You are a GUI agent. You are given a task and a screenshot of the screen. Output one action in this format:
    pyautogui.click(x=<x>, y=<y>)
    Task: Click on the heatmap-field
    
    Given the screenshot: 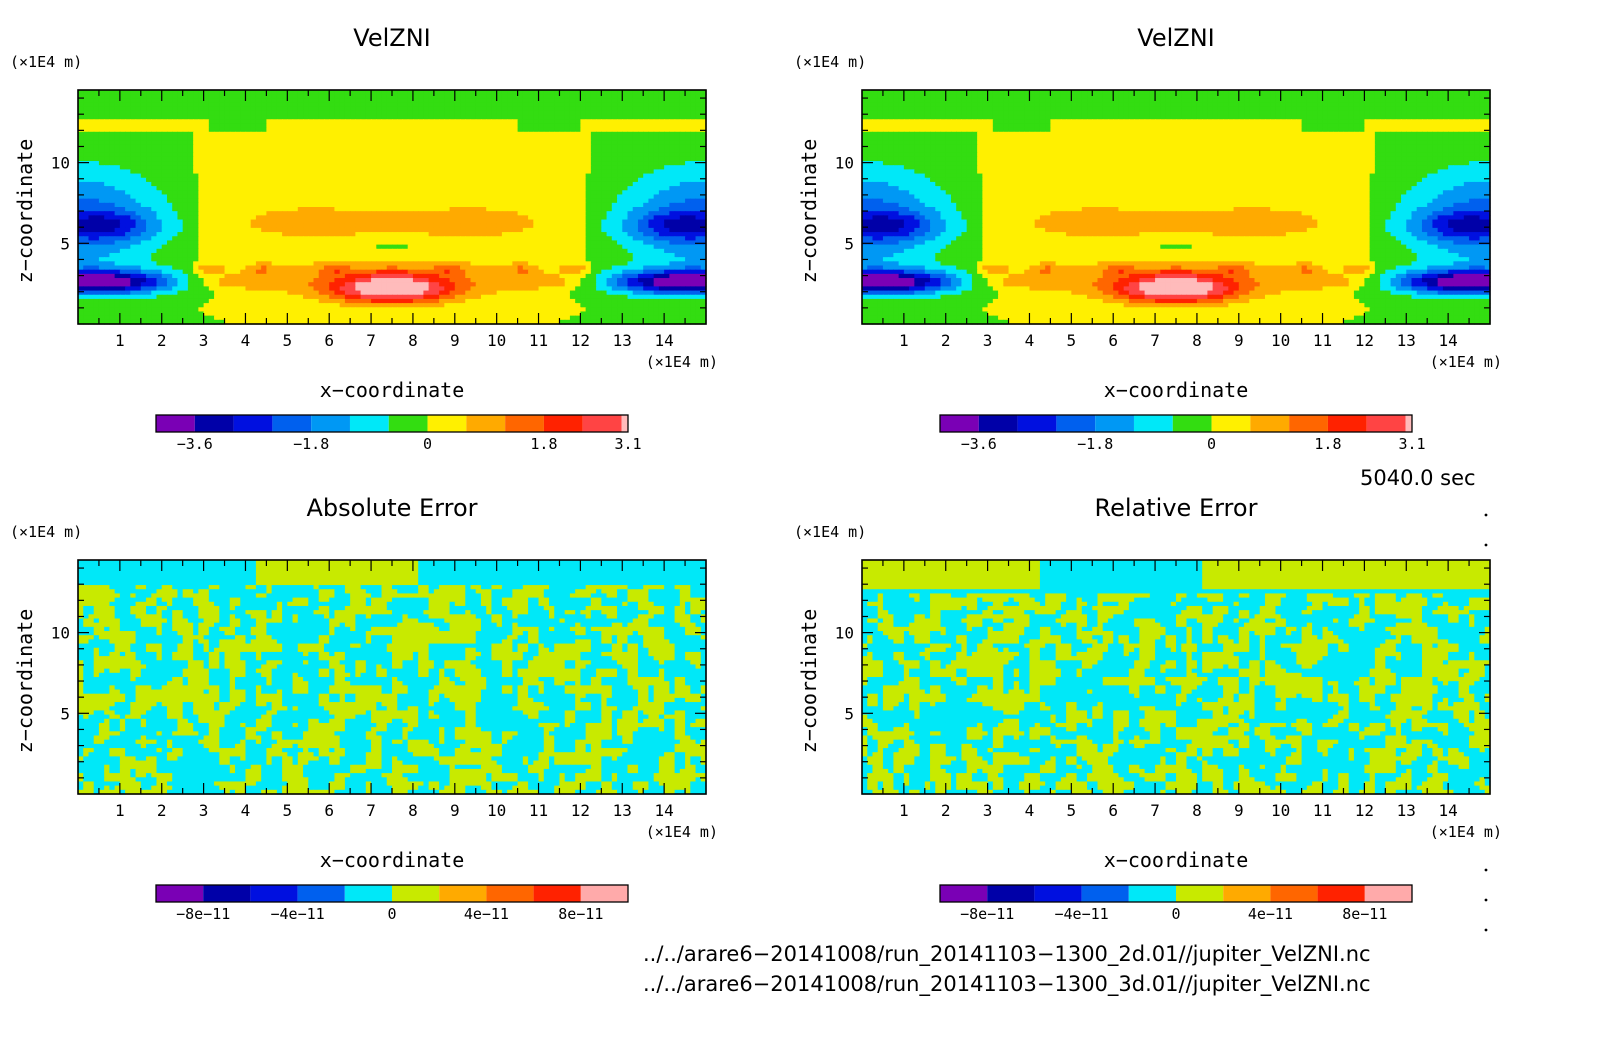 What is the action you would take?
    pyautogui.click(x=1176, y=677)
    